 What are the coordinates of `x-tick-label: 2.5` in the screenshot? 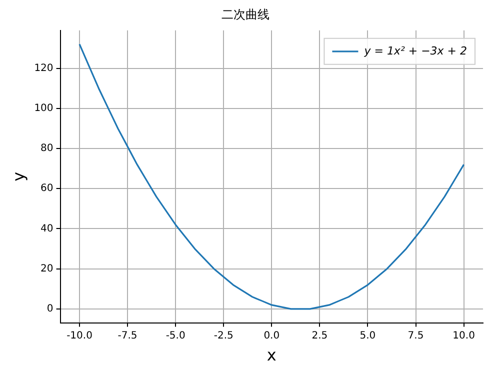 It's located at (320, 336).